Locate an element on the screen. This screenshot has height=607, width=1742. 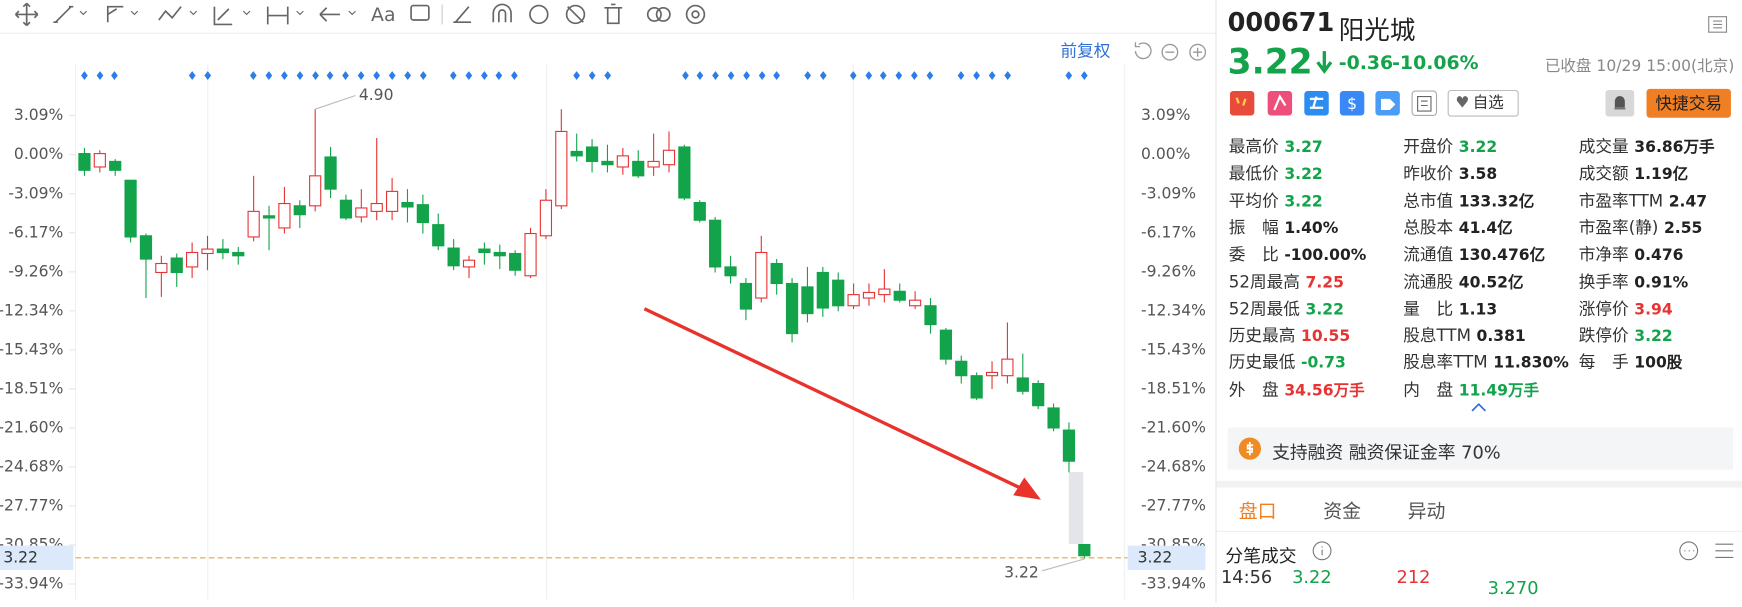
quote-label: 最高价 is located at coordinates (1253, 146).